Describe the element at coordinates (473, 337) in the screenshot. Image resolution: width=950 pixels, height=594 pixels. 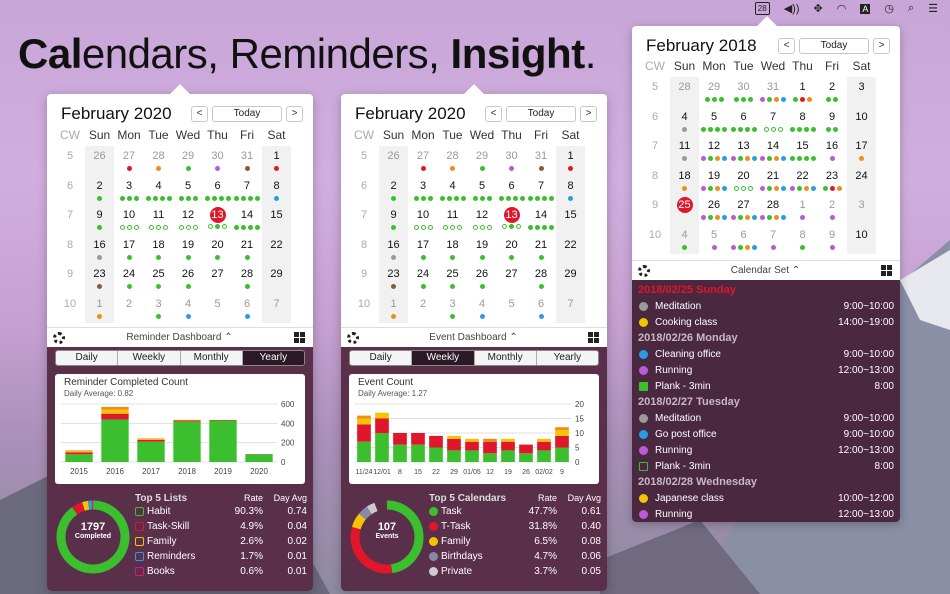
I see `dashboard-selector: Event Dashboard ⌃` at that location.